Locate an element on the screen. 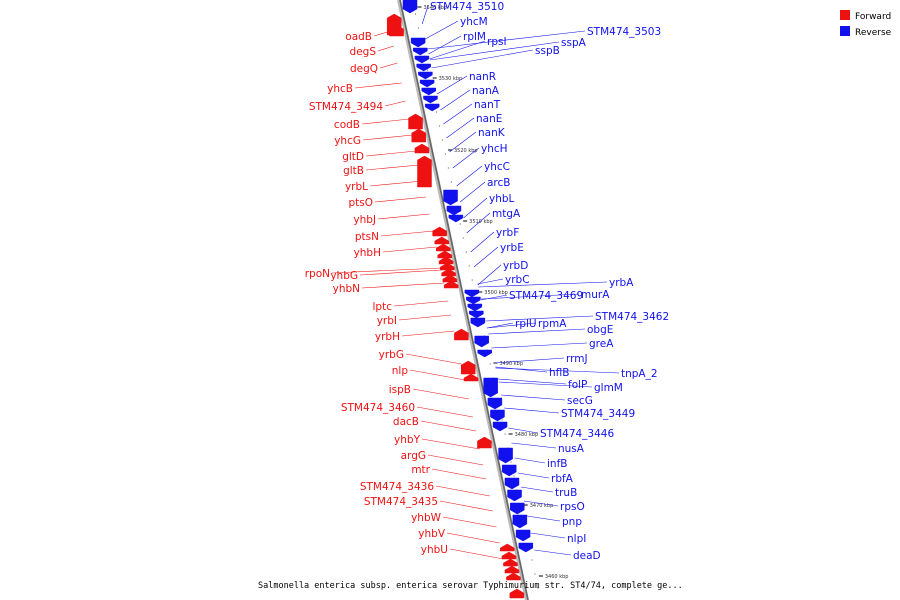 The image size is (900, 600). gene-label-reverse: arcB is located at coordinates (499, 183).